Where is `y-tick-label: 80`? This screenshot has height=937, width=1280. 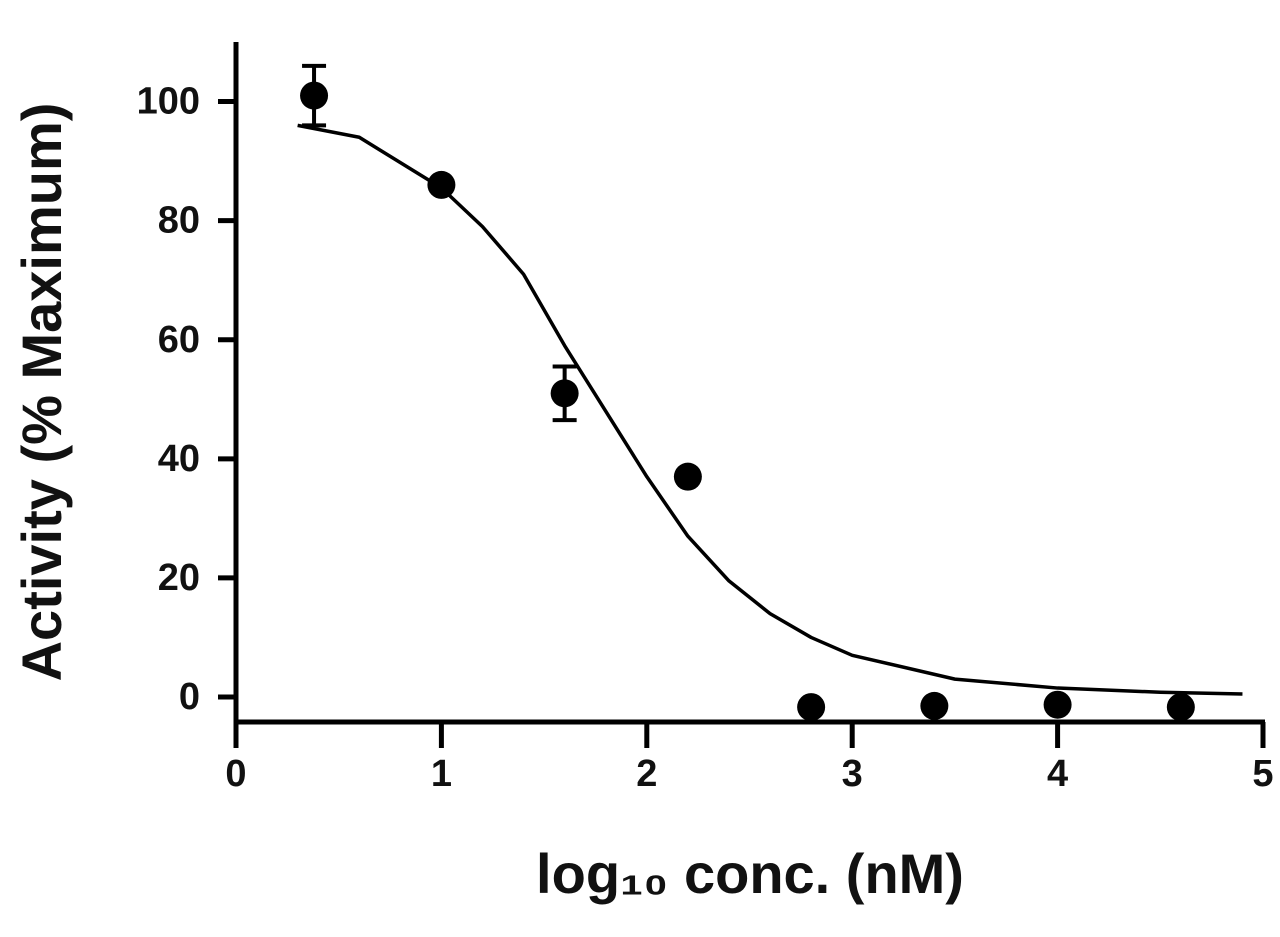 y-tick-label: 80 is located at coordinates (179, 221).